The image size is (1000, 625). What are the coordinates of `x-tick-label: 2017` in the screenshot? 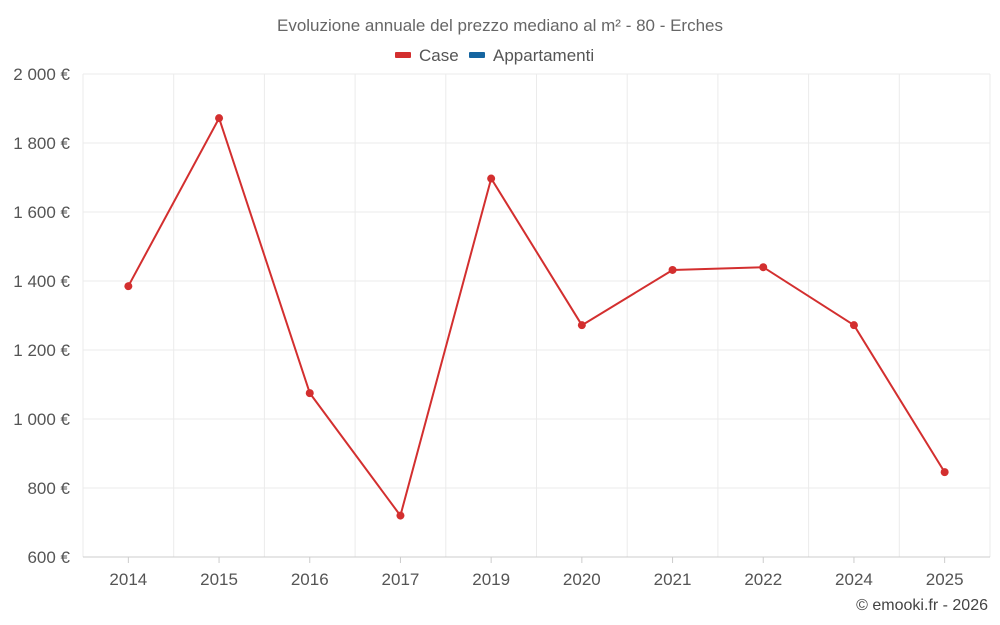 It's located at (401, 579).